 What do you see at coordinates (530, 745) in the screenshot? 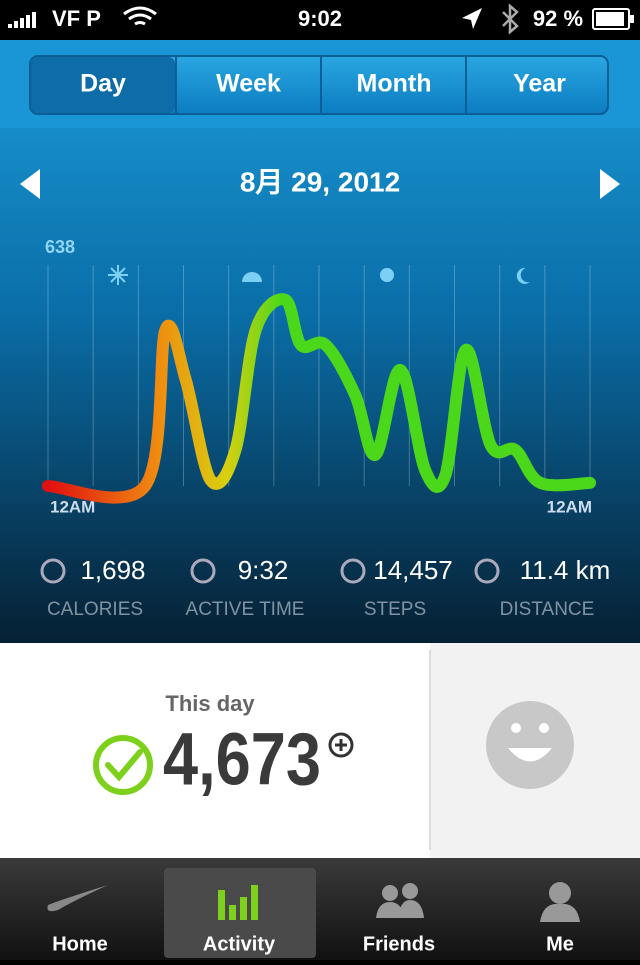
I see `smiley` at bounding box center [530, 745].